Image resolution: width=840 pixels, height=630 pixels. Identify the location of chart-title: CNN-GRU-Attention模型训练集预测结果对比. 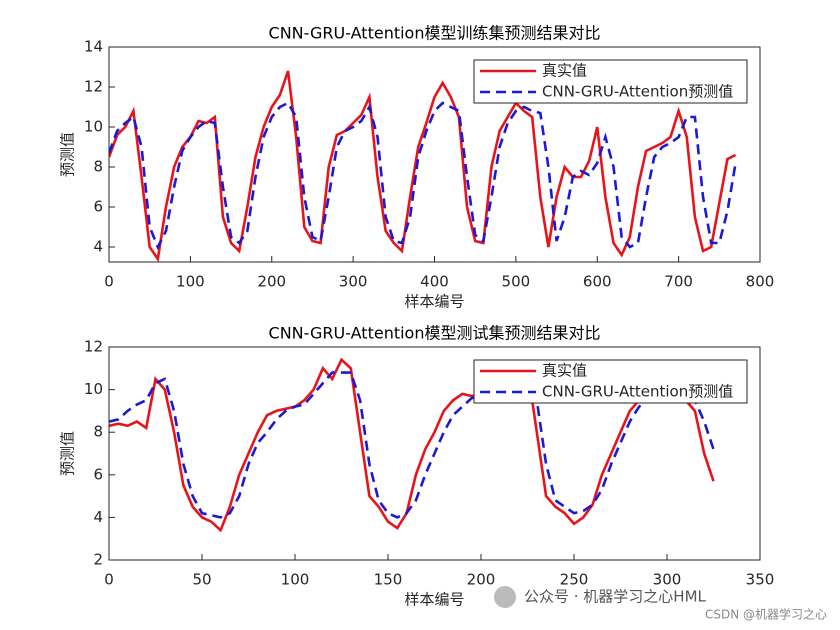
(435, 33).